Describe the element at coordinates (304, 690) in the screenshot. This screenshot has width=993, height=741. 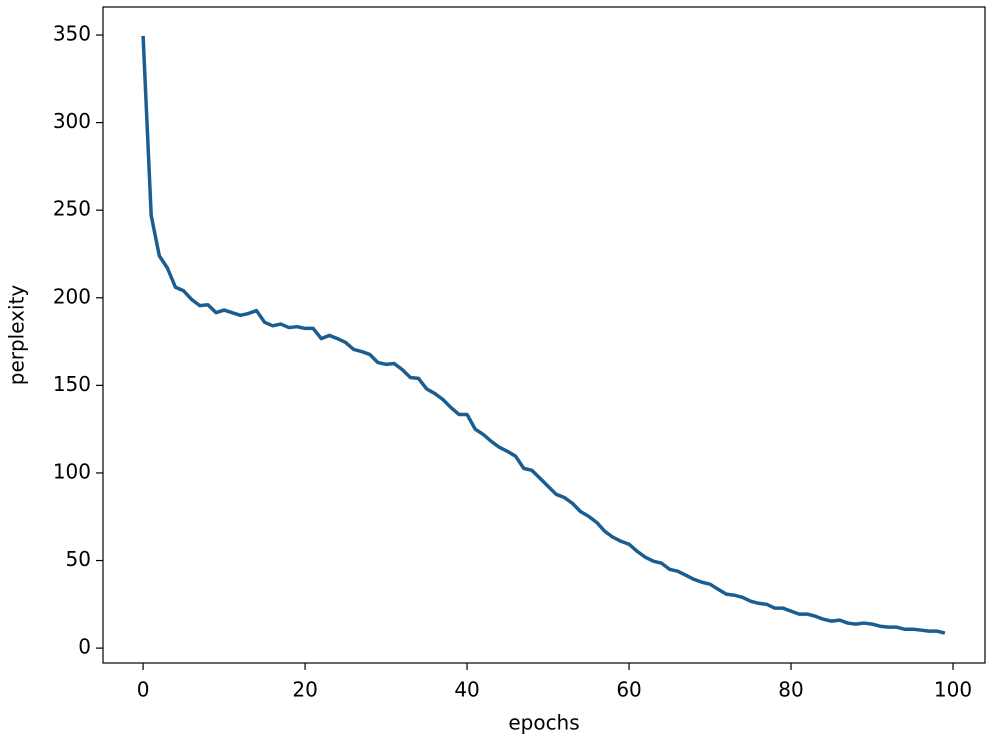
I see `x-tick-label: 20` at that location.